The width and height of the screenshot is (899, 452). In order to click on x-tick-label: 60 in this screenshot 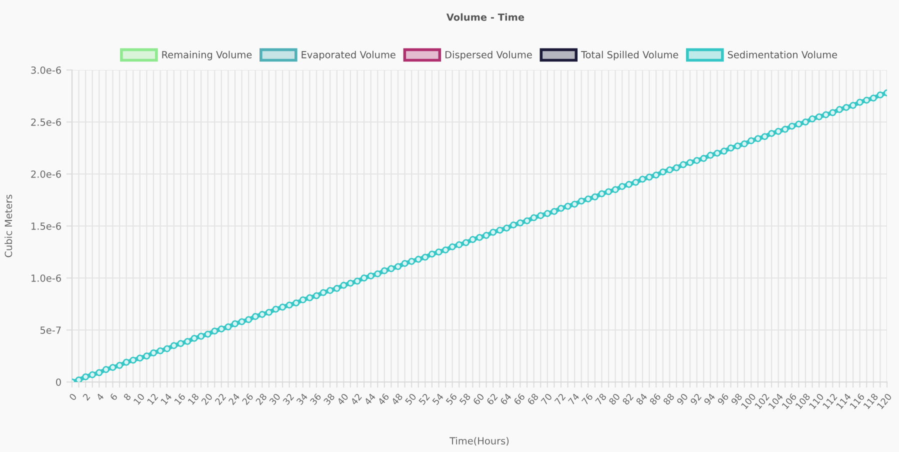, I will do `click(478, 399)`.